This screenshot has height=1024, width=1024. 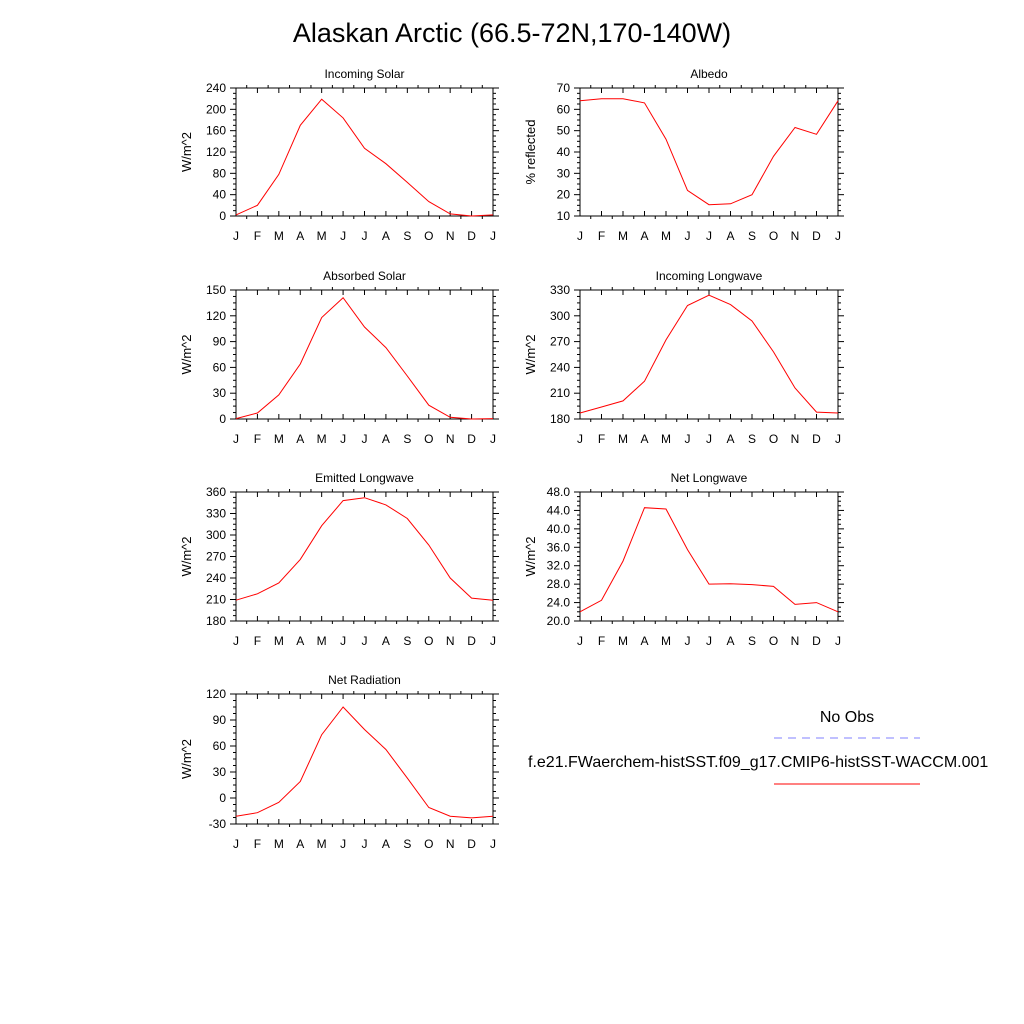 I want to click on panel-title: Emitted Longwave, so click(x=364, y=478).